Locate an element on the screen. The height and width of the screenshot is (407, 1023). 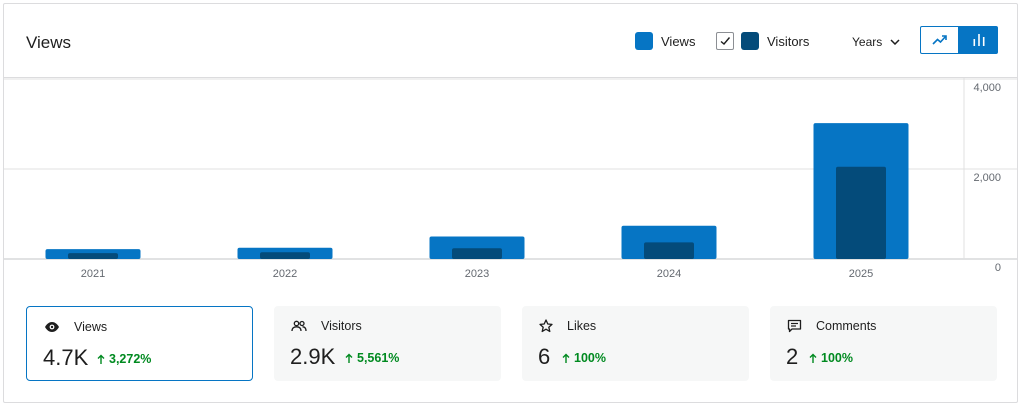
stat-tile-label: Likes is located at coordinates (582, 326).